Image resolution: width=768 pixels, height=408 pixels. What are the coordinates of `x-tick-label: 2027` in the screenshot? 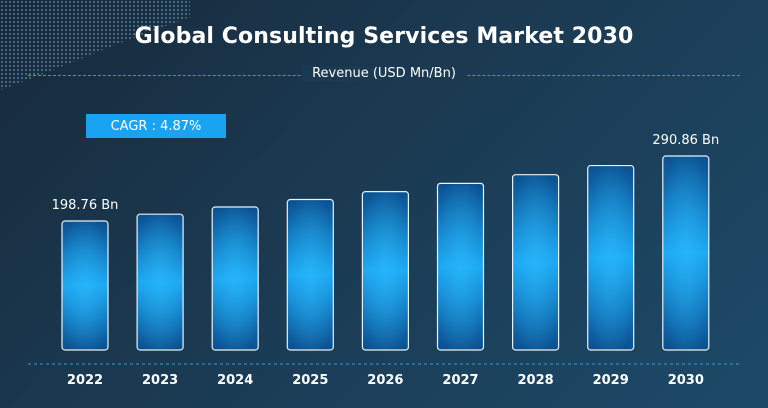 It's located at (460, 380).